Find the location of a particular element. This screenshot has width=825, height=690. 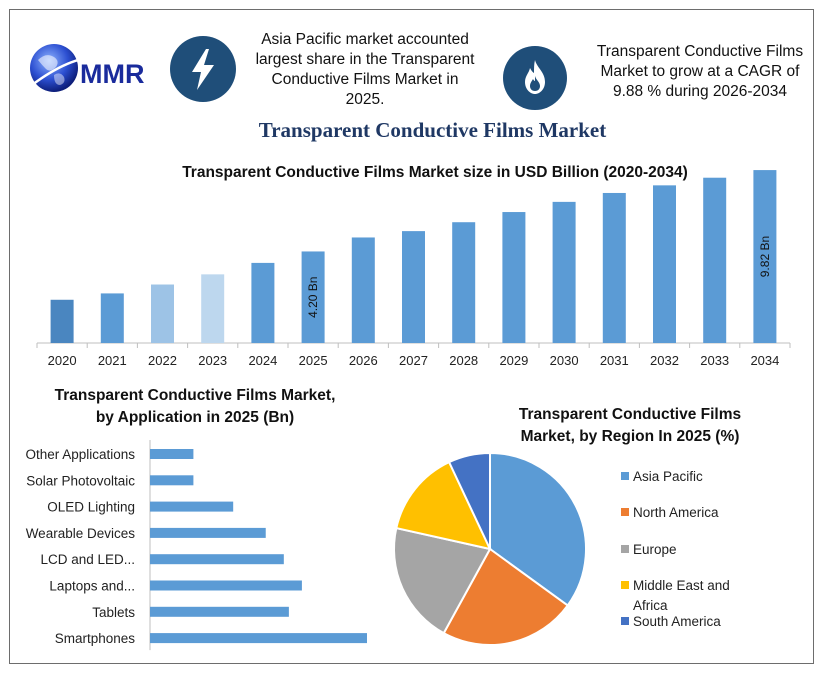

left-message-line: largest share in the Transparent is located at coordinates (365, 59).